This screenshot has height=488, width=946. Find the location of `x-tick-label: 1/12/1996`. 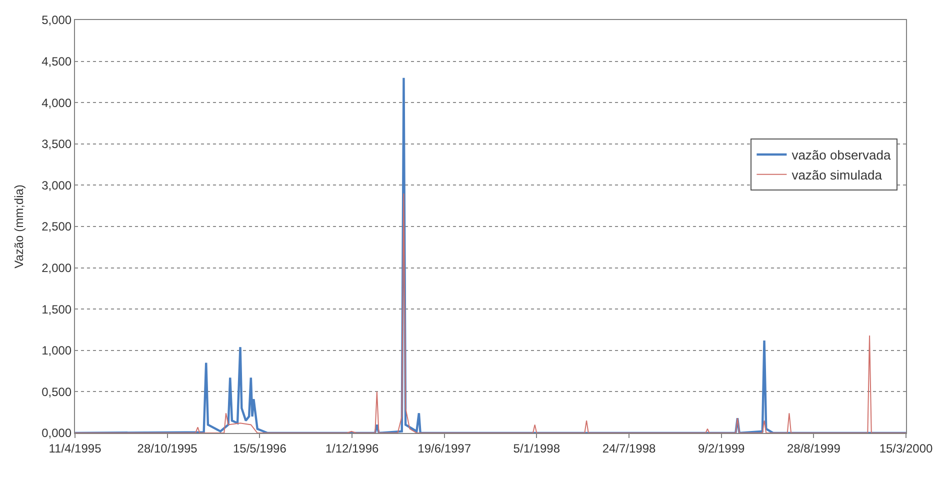

x-tick-label: 1/12/1996 is located at coordinates (352, 448).